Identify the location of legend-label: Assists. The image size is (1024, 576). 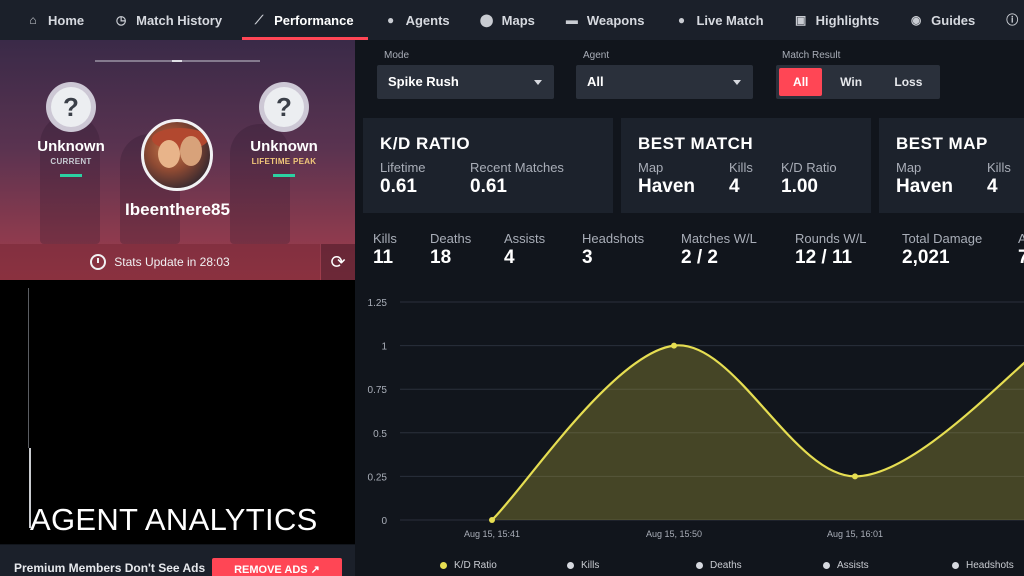
(853, 565).